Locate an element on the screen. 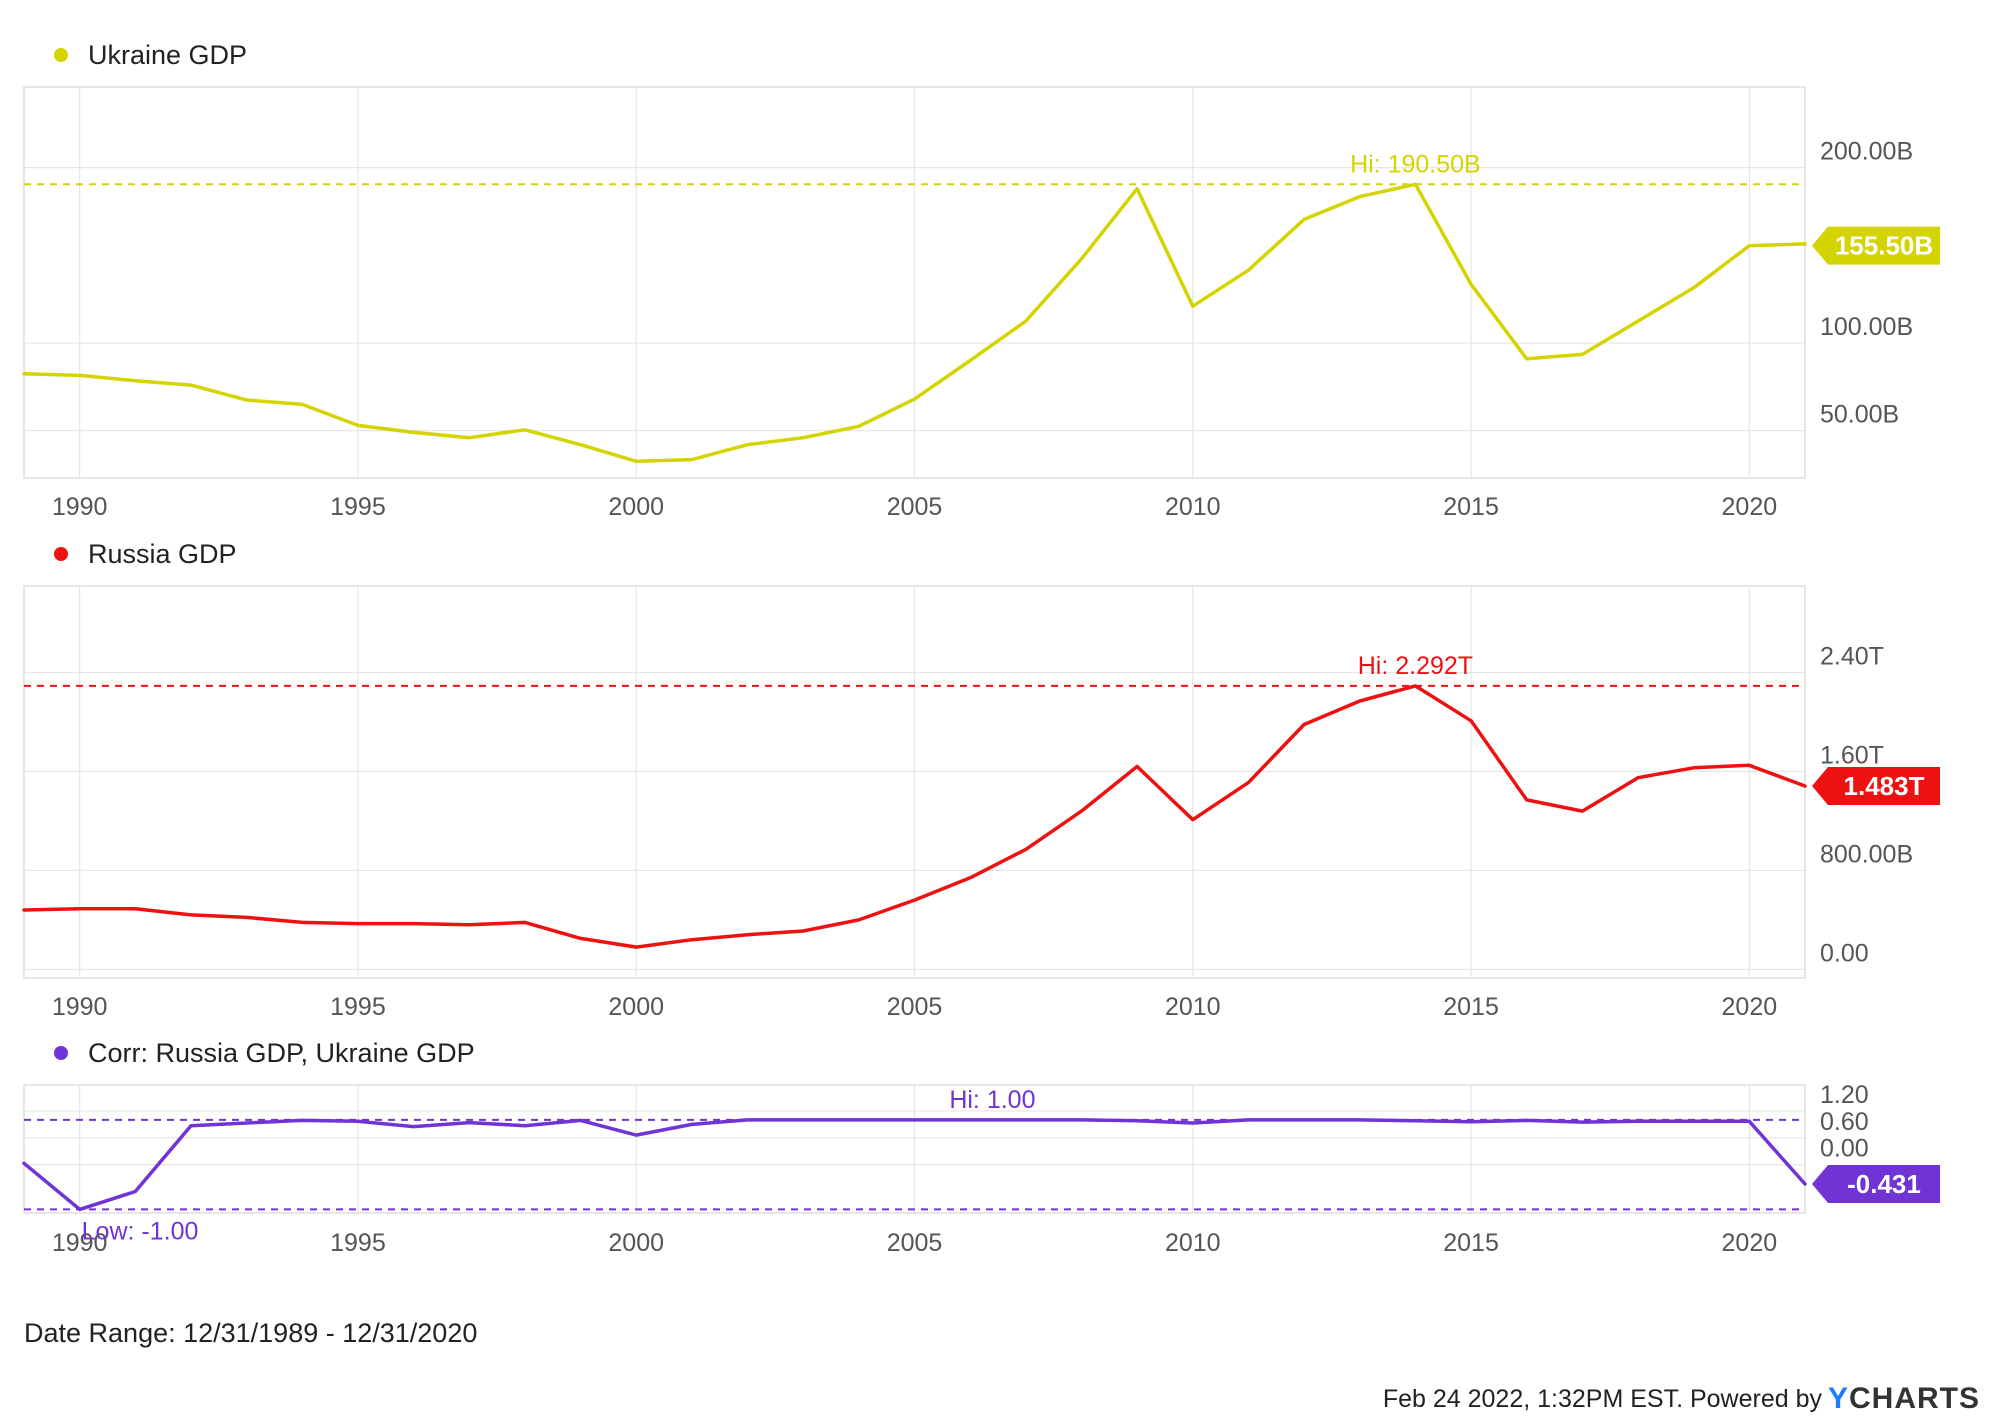  y-tick-label: 1.20 is located at coordinates (1844, 1095).